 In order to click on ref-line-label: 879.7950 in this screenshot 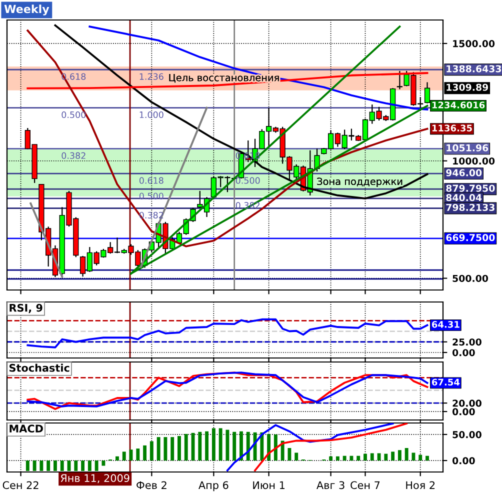, I will do `click(470, 188)`.